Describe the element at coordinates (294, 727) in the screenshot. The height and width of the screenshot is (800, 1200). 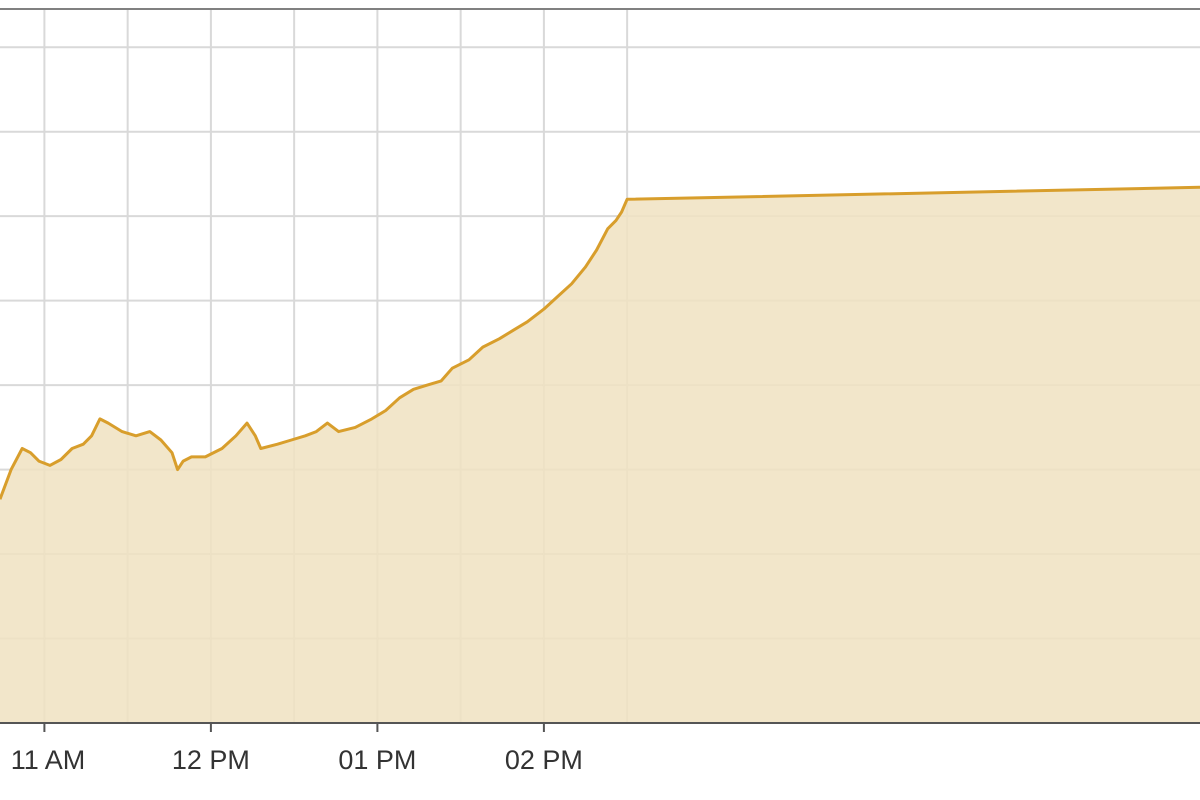
I see `x-axis-ticks` at that location.